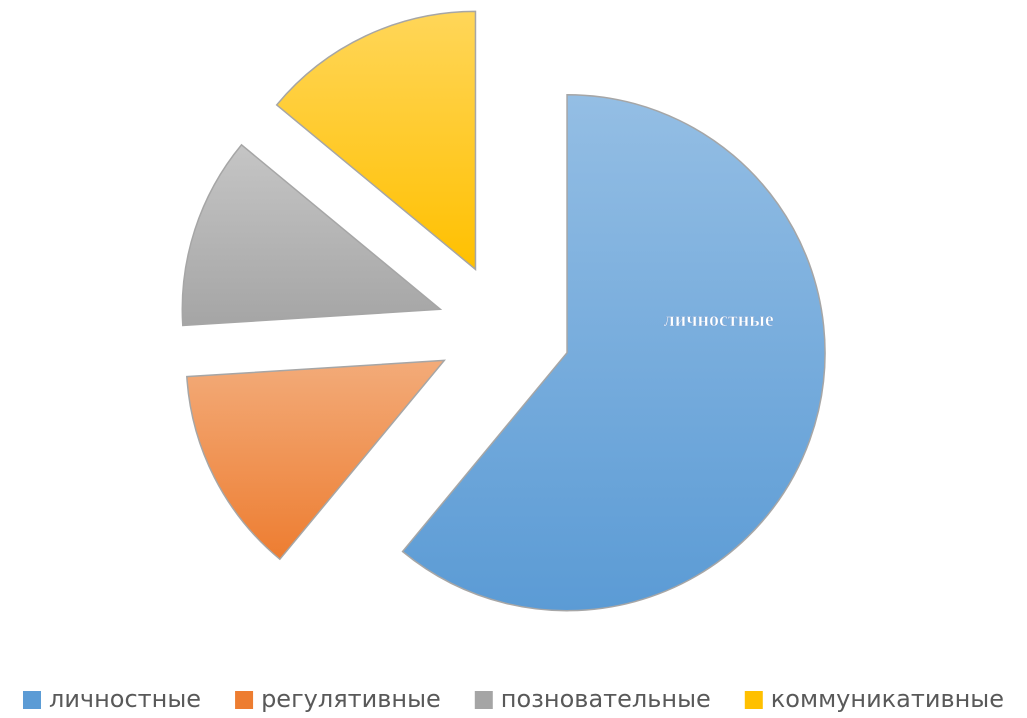  I want to click on legend-label: личностные, so click(125, 699).